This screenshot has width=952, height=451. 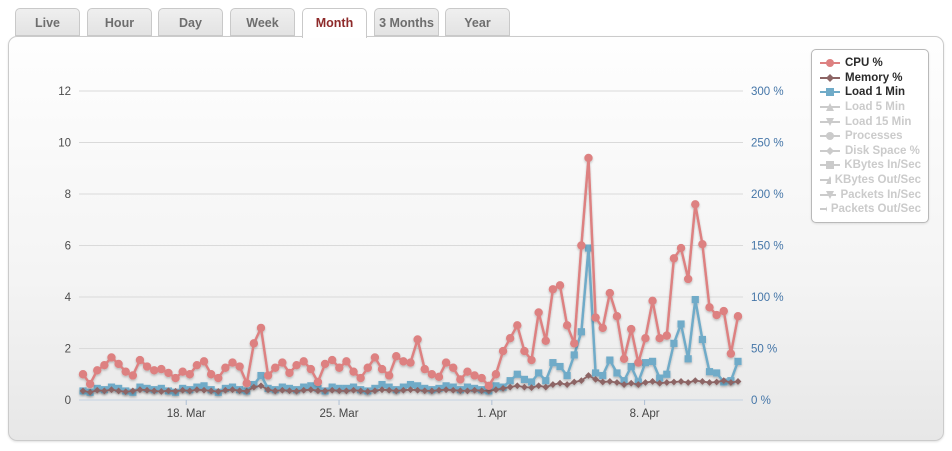 What do you see at coordinates (47, 22) in the screenshot?
I see `tab-live: Live` at bounding box center [47, 22].